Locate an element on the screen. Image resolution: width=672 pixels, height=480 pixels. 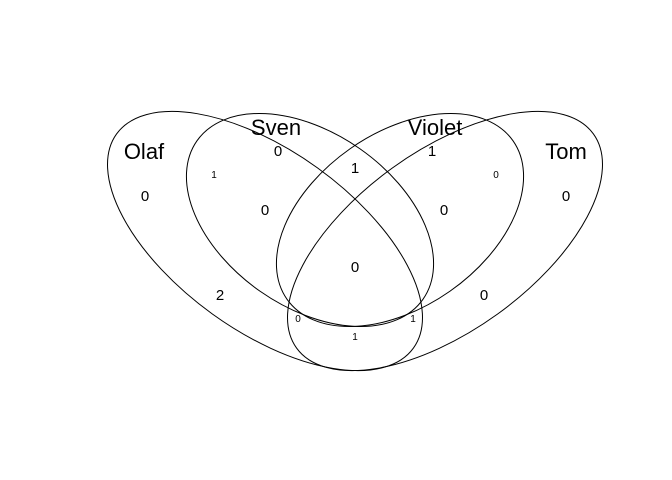
count-sven-violet: 1 is located at coordinates (355, 168).